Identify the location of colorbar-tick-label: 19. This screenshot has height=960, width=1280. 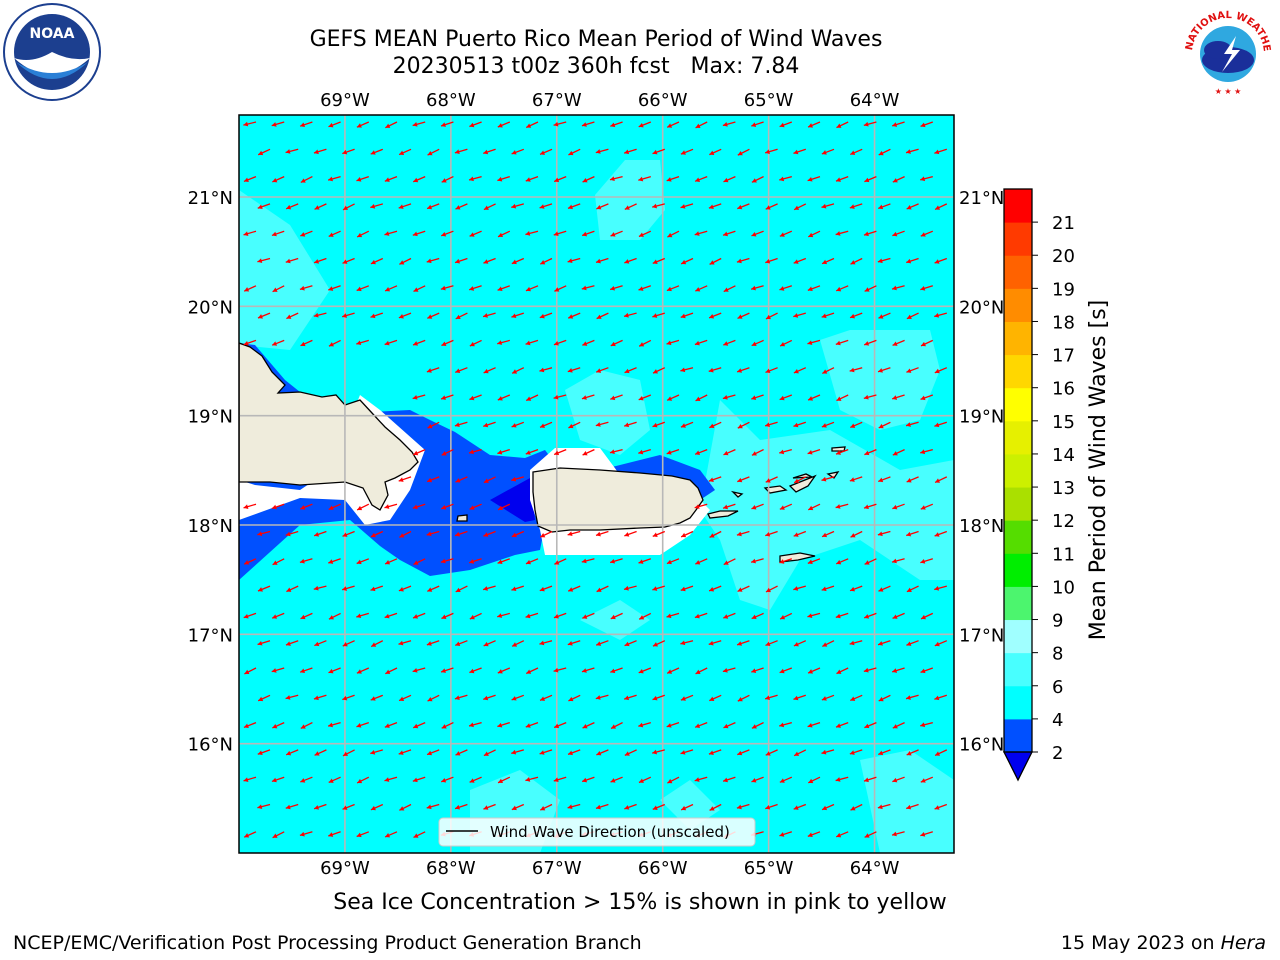
(1063, 289).